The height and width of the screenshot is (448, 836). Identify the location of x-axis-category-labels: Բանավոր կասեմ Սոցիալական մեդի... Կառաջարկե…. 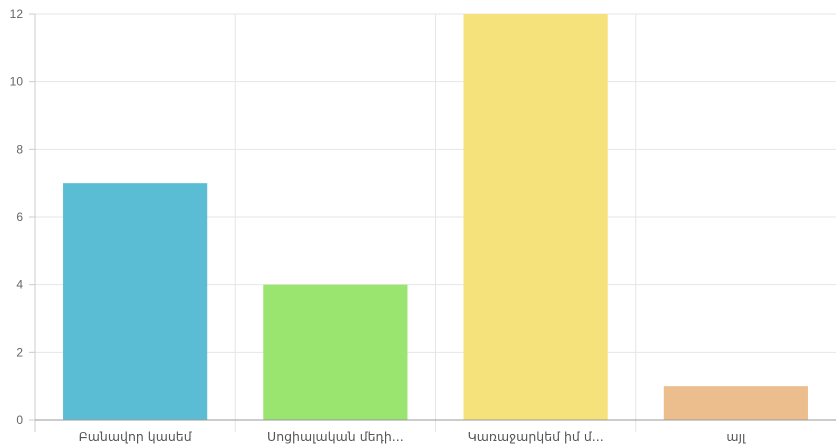
(412, 436).